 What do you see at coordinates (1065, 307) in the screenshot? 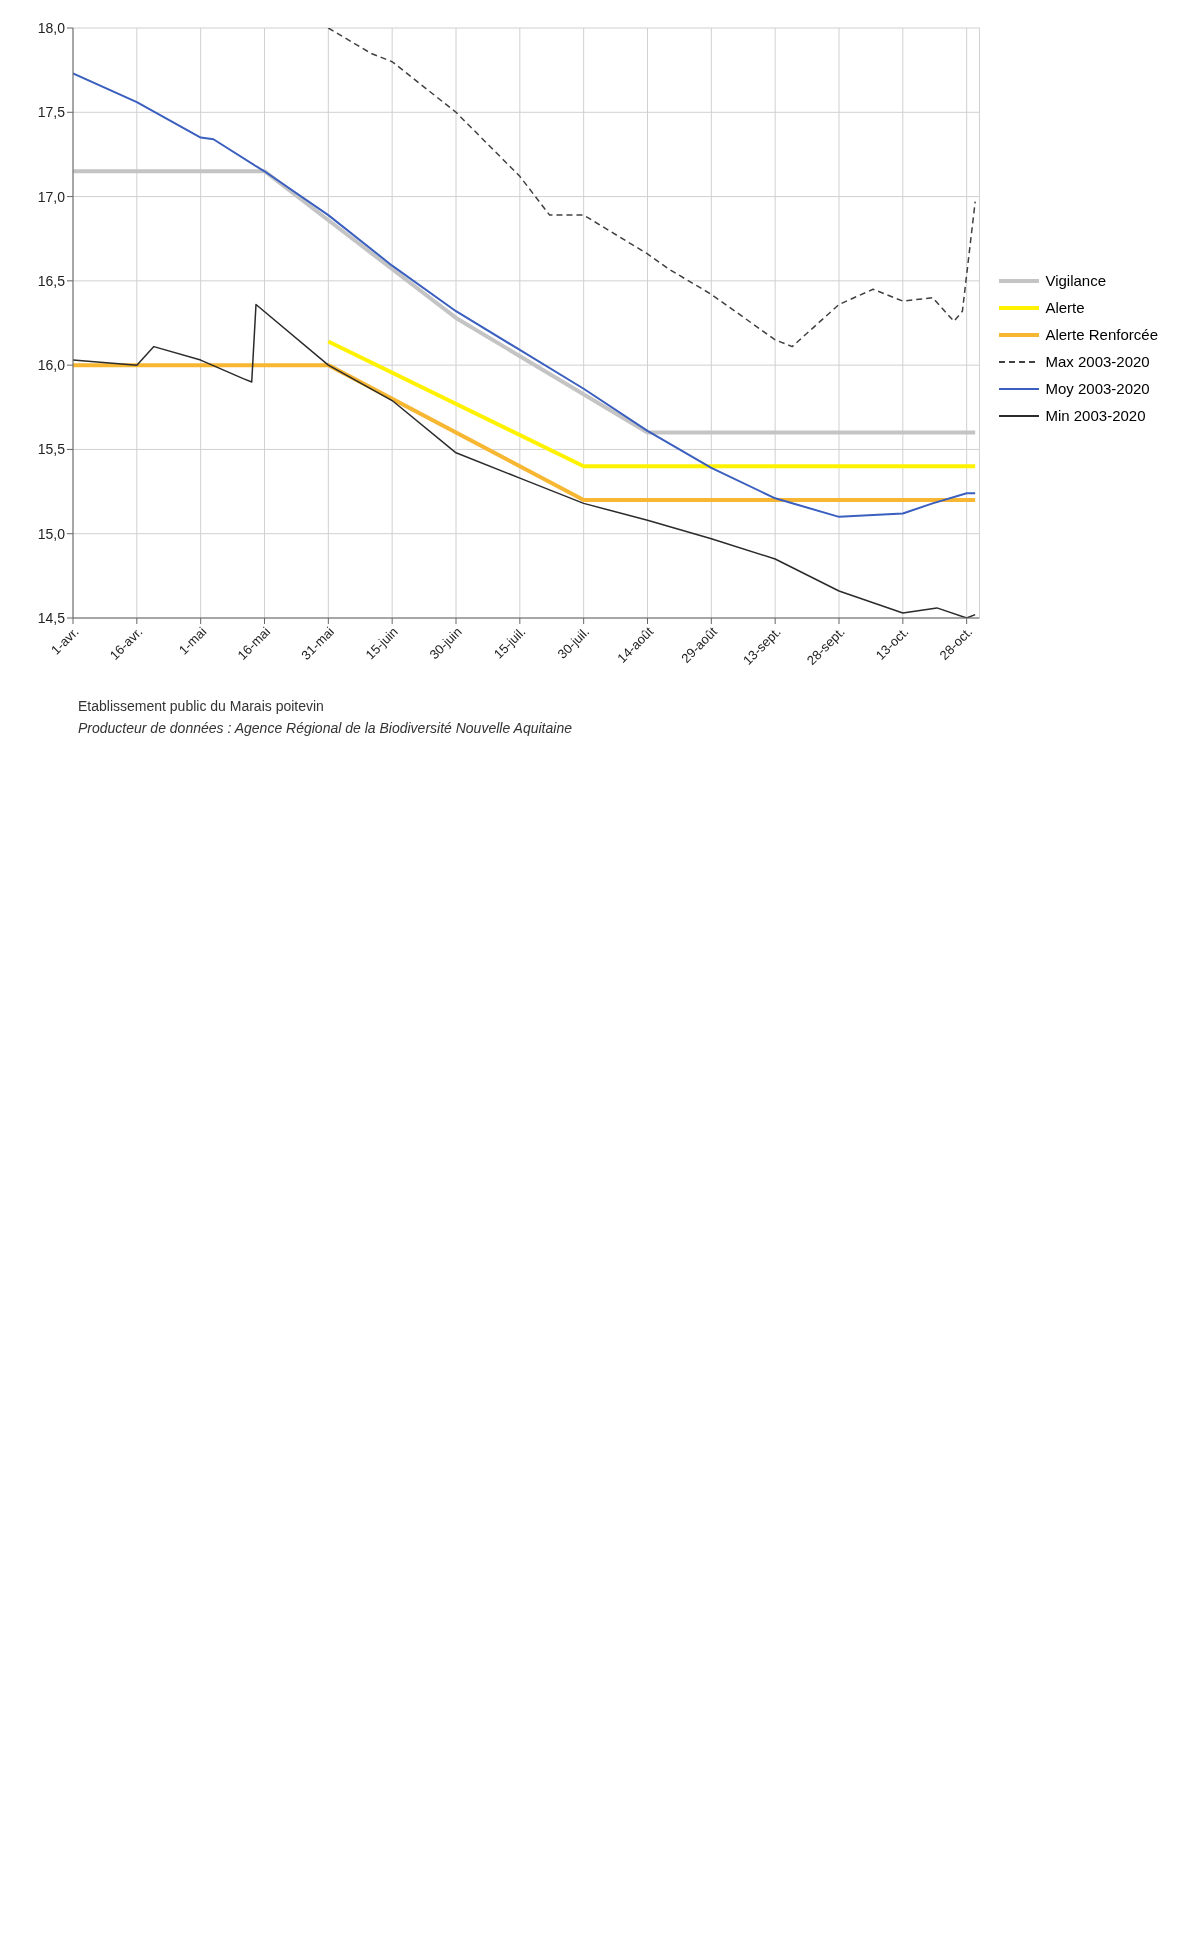
I see `legend-label: Alerte` at bounding box center [1065, 307].